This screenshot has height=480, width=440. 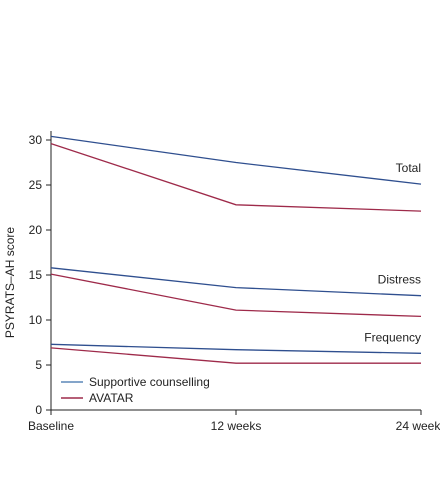 What do you see at coordinates (36, 230) in the screenshot?
I see `y-tick-label: 20` at bounding box center [36, 230].